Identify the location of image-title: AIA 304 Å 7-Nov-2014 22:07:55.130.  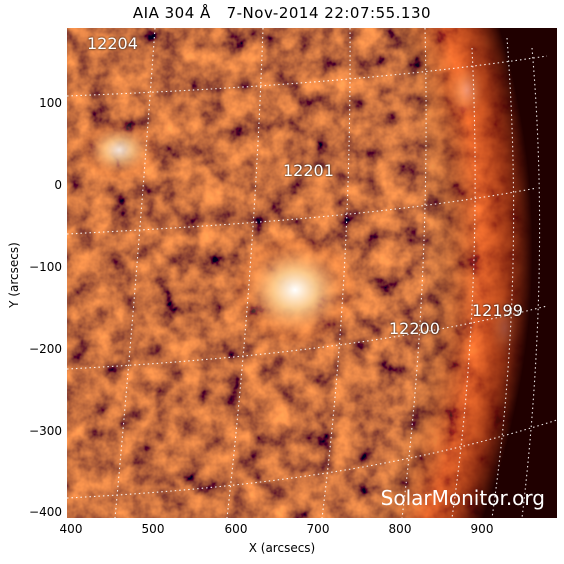
(282, 13).